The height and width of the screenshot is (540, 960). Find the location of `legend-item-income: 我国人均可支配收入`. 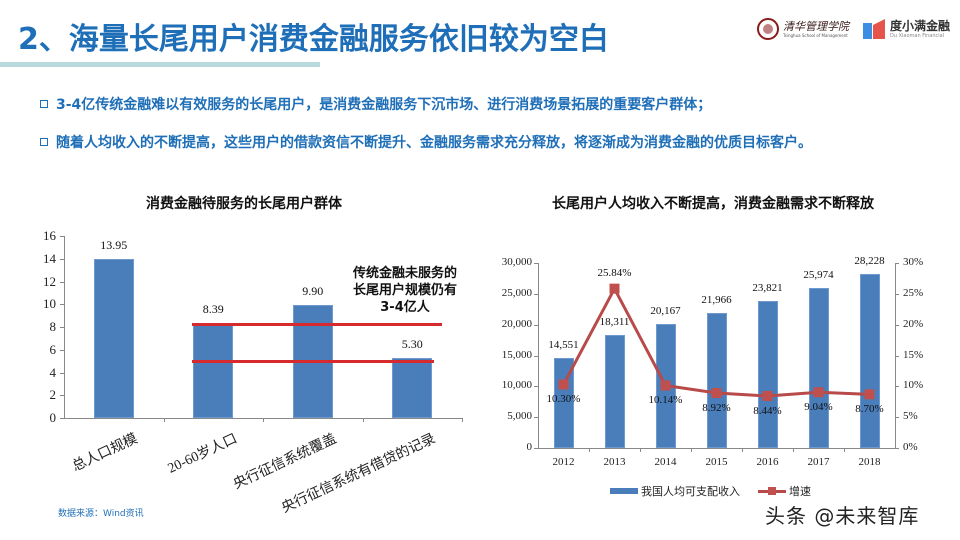

legend-item-income: 我国人均可支配收入 is located at coordinates (675, 491).